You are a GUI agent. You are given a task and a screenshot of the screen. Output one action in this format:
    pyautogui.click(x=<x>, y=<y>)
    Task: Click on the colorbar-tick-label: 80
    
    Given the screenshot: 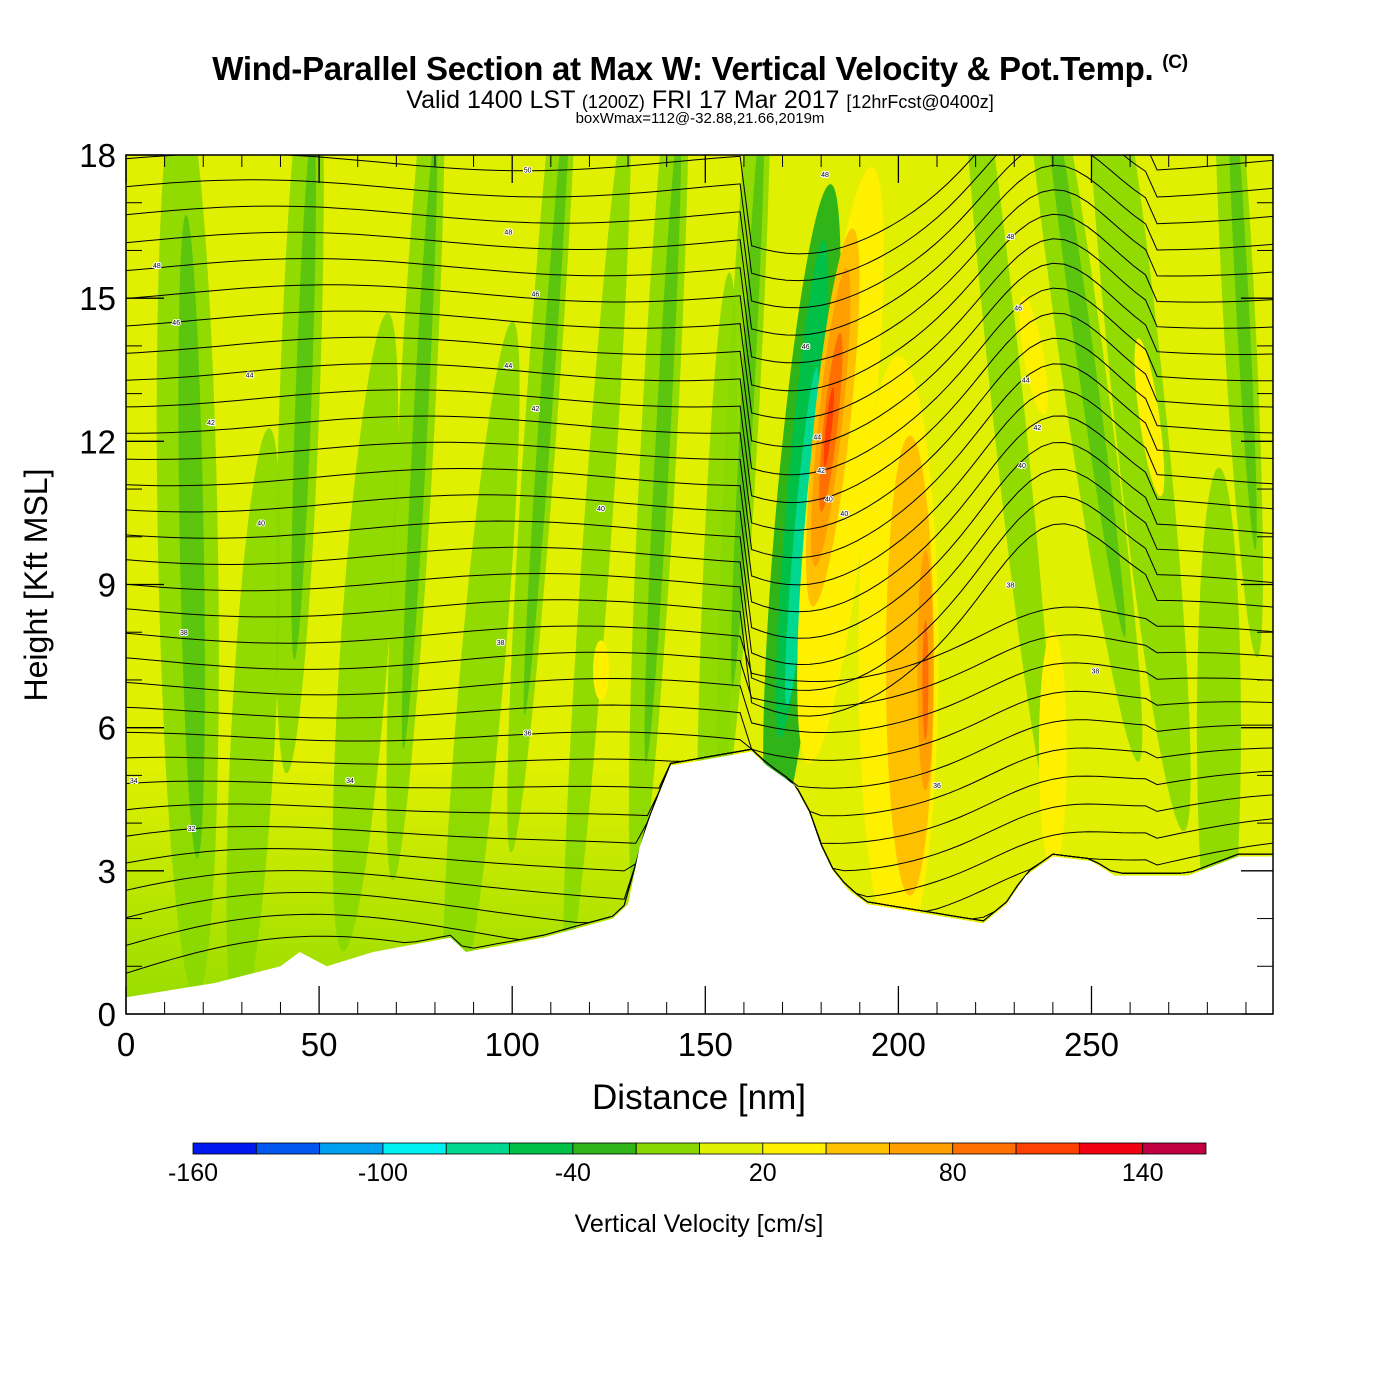 What is the action you would take?
    pyautogui.click(x=953, y=1173)
    